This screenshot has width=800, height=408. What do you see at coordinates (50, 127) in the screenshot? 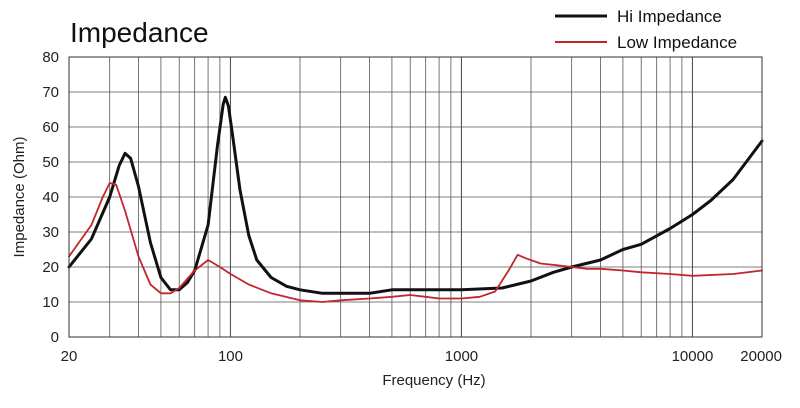
I see `y-tick-label: 60` at bounding box center [50, 127].